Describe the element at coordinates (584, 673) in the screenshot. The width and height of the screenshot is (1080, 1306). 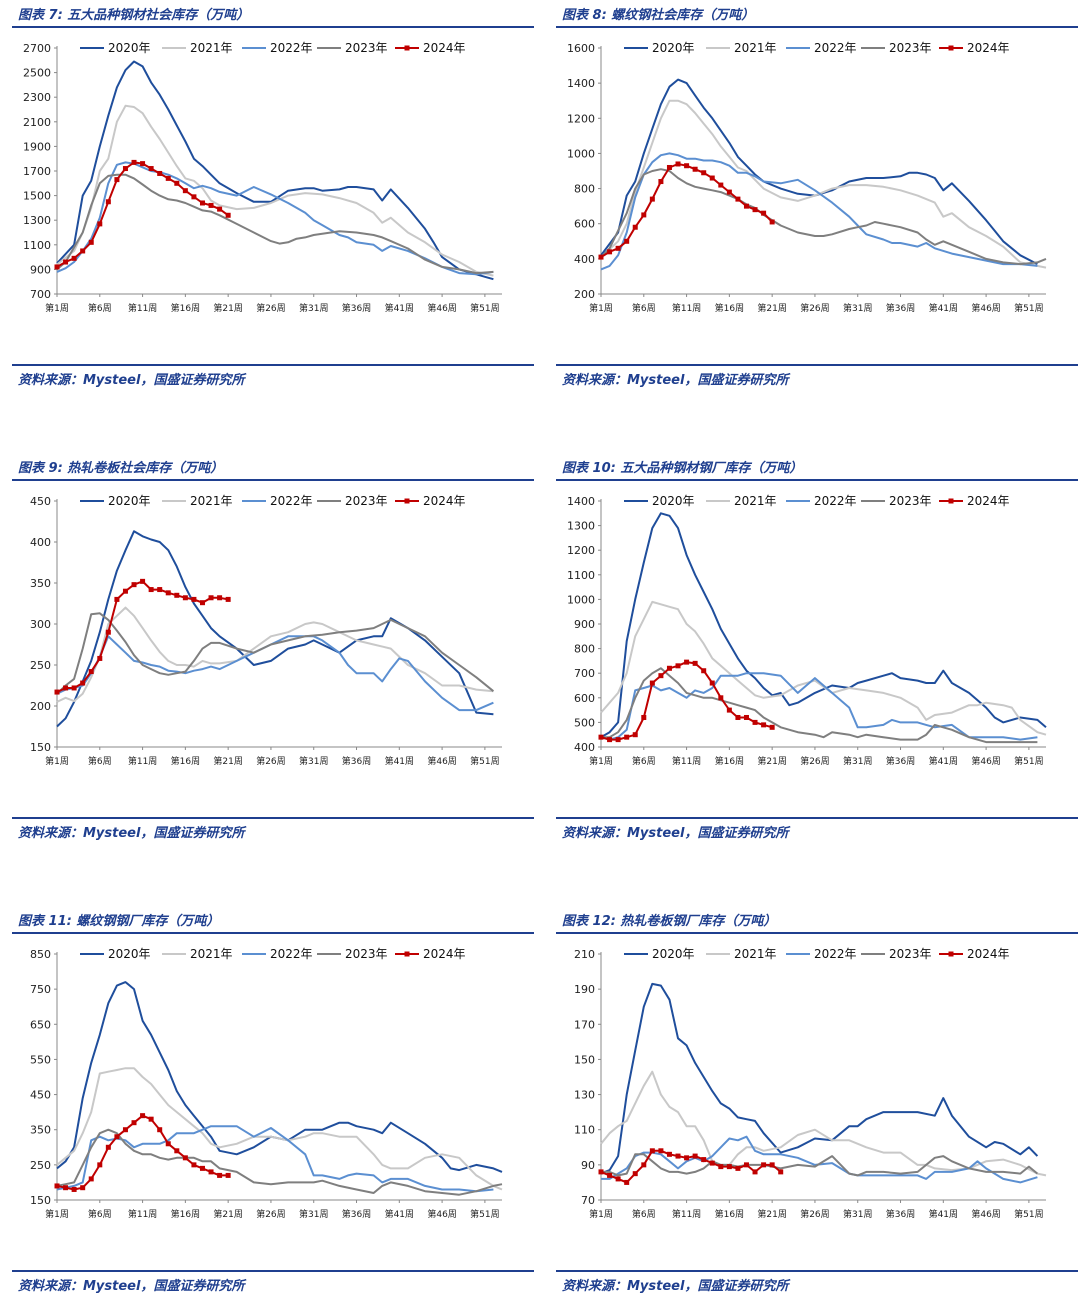
I see `y-tick-label: 700` at that location.